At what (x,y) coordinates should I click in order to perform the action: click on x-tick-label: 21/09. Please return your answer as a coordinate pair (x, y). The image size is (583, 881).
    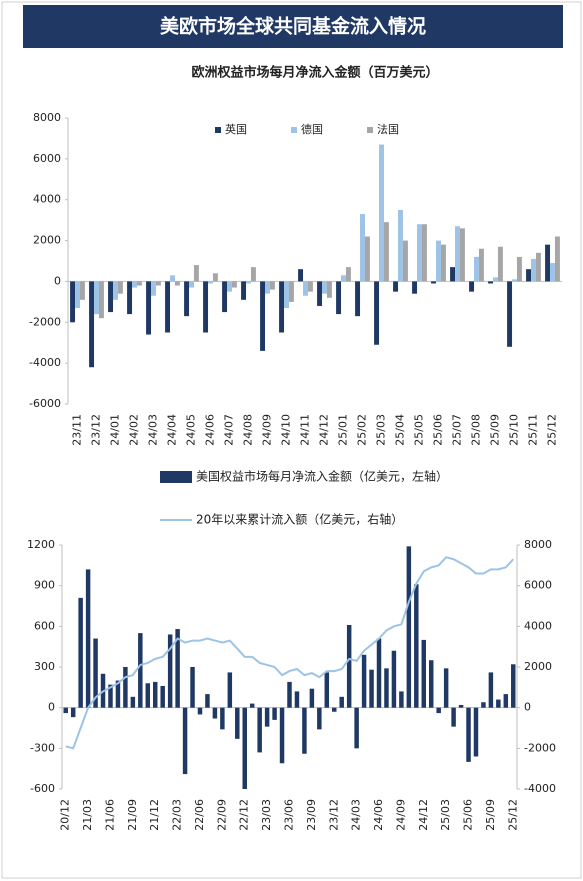
    Looking at the image, I should click on (132, 815).